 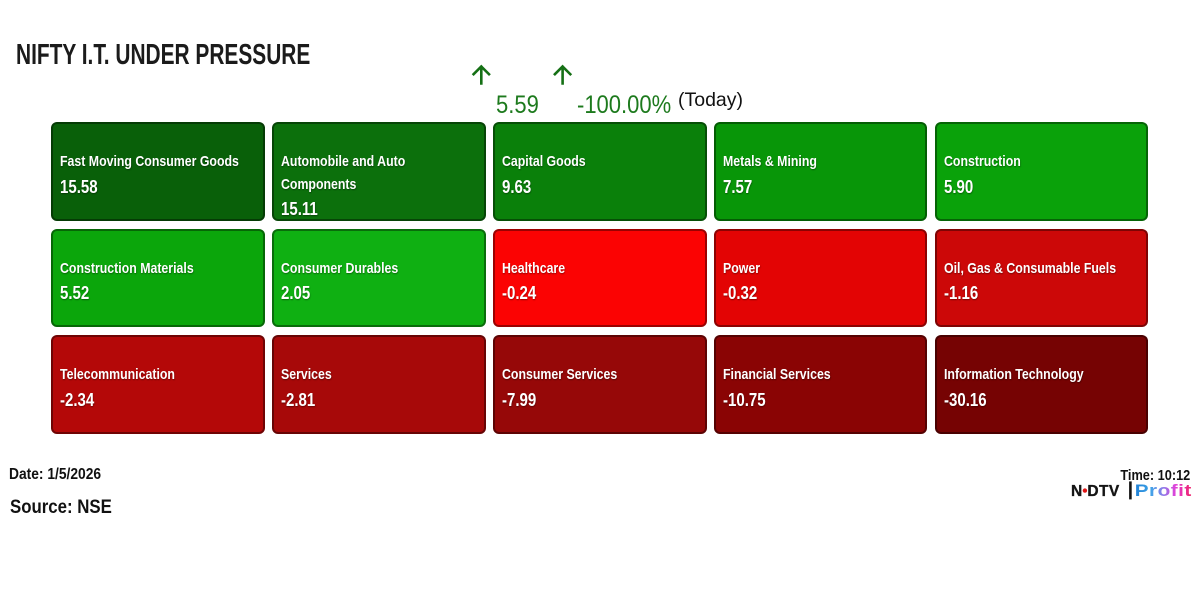 I want to click on svg-text: Profit, so click(x=1163, y=491).